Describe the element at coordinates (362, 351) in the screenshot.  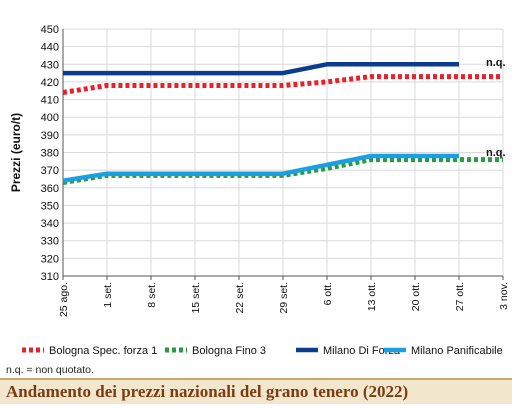
I see `legend-label-3: Milano Di Forza` at that location.